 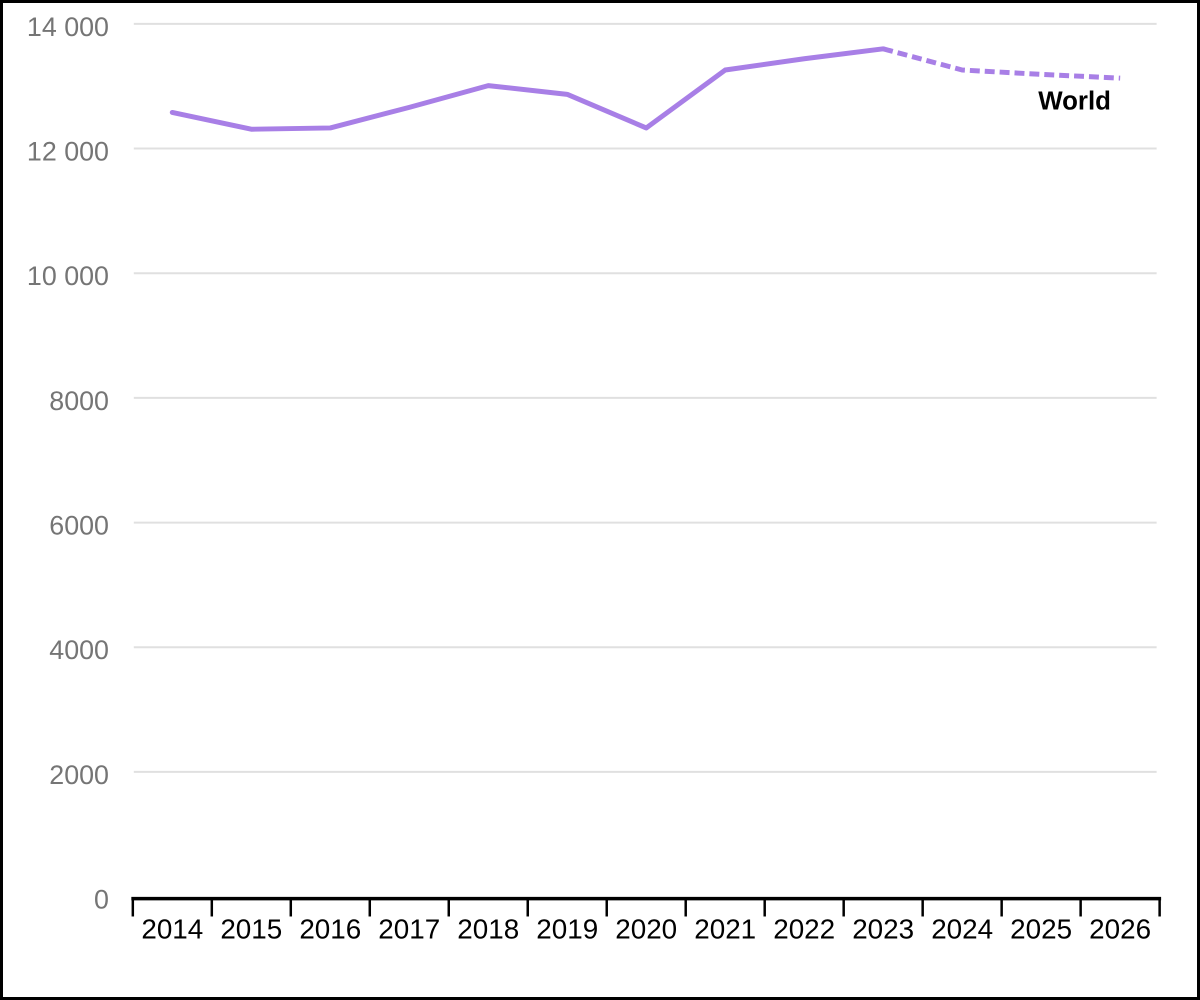 What do you see at coordinates (646, 928) in the screenshot?
I see `x-axis-tick-label: 2020` at bounding box center [646, 928].